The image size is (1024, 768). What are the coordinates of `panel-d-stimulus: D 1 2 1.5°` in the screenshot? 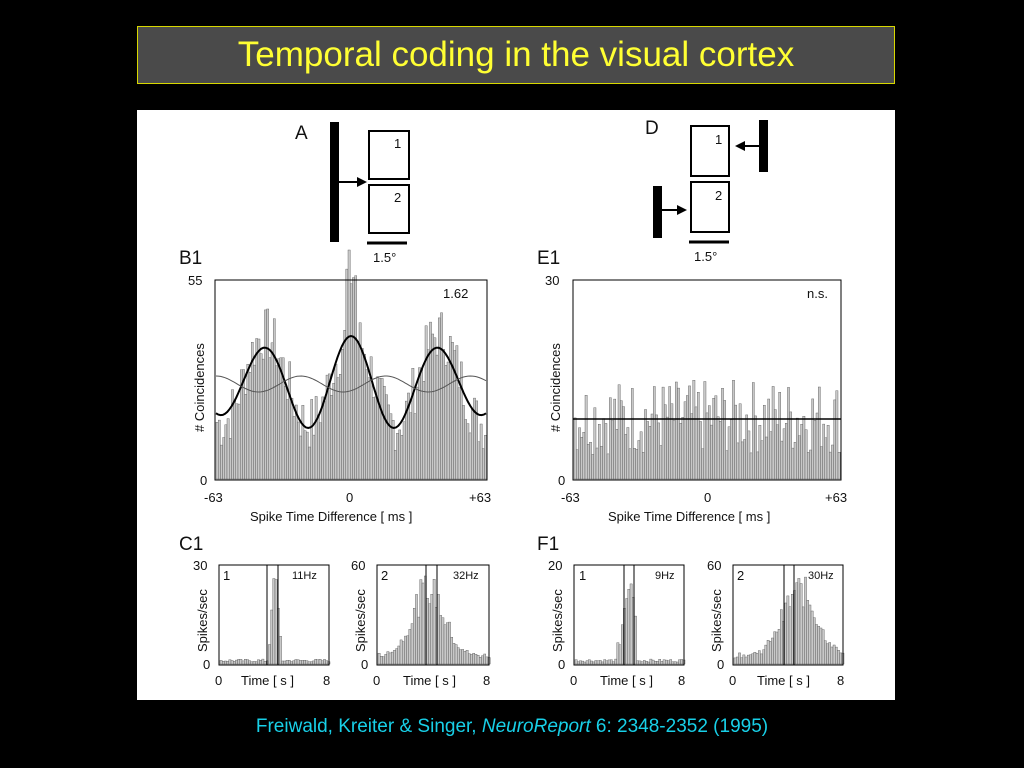 It's located at (706, 191).